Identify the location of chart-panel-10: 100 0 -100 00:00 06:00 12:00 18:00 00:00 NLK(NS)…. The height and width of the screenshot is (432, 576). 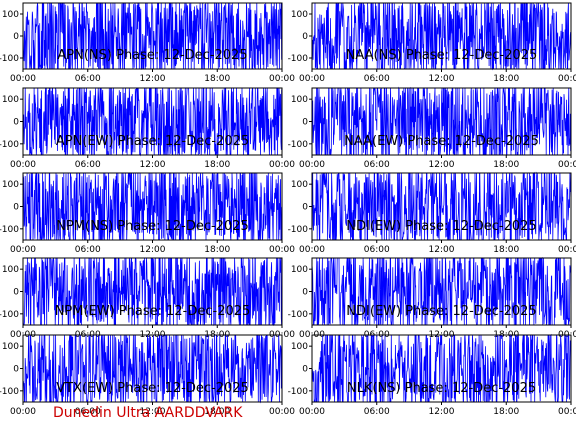
(432, 375).